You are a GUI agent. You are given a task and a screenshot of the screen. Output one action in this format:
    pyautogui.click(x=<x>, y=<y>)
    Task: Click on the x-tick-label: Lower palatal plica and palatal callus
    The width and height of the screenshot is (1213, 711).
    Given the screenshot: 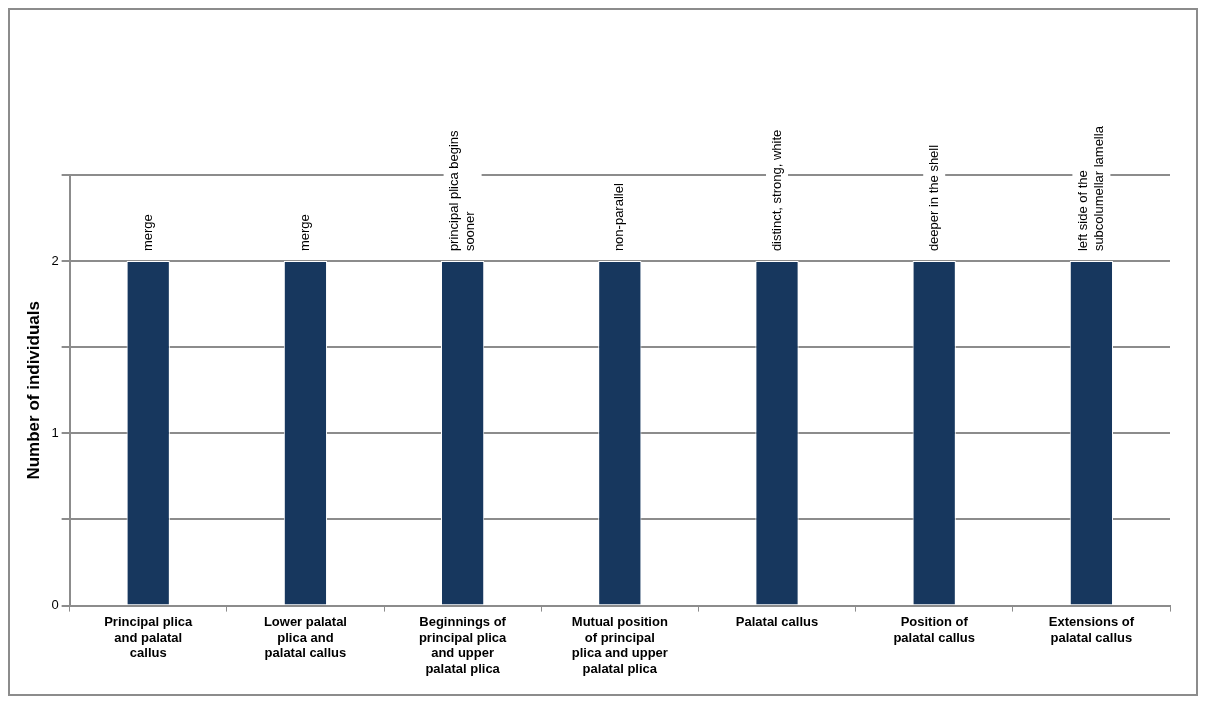 What is the action you would take?
    pyautogui.click(x=305, y=637)
    